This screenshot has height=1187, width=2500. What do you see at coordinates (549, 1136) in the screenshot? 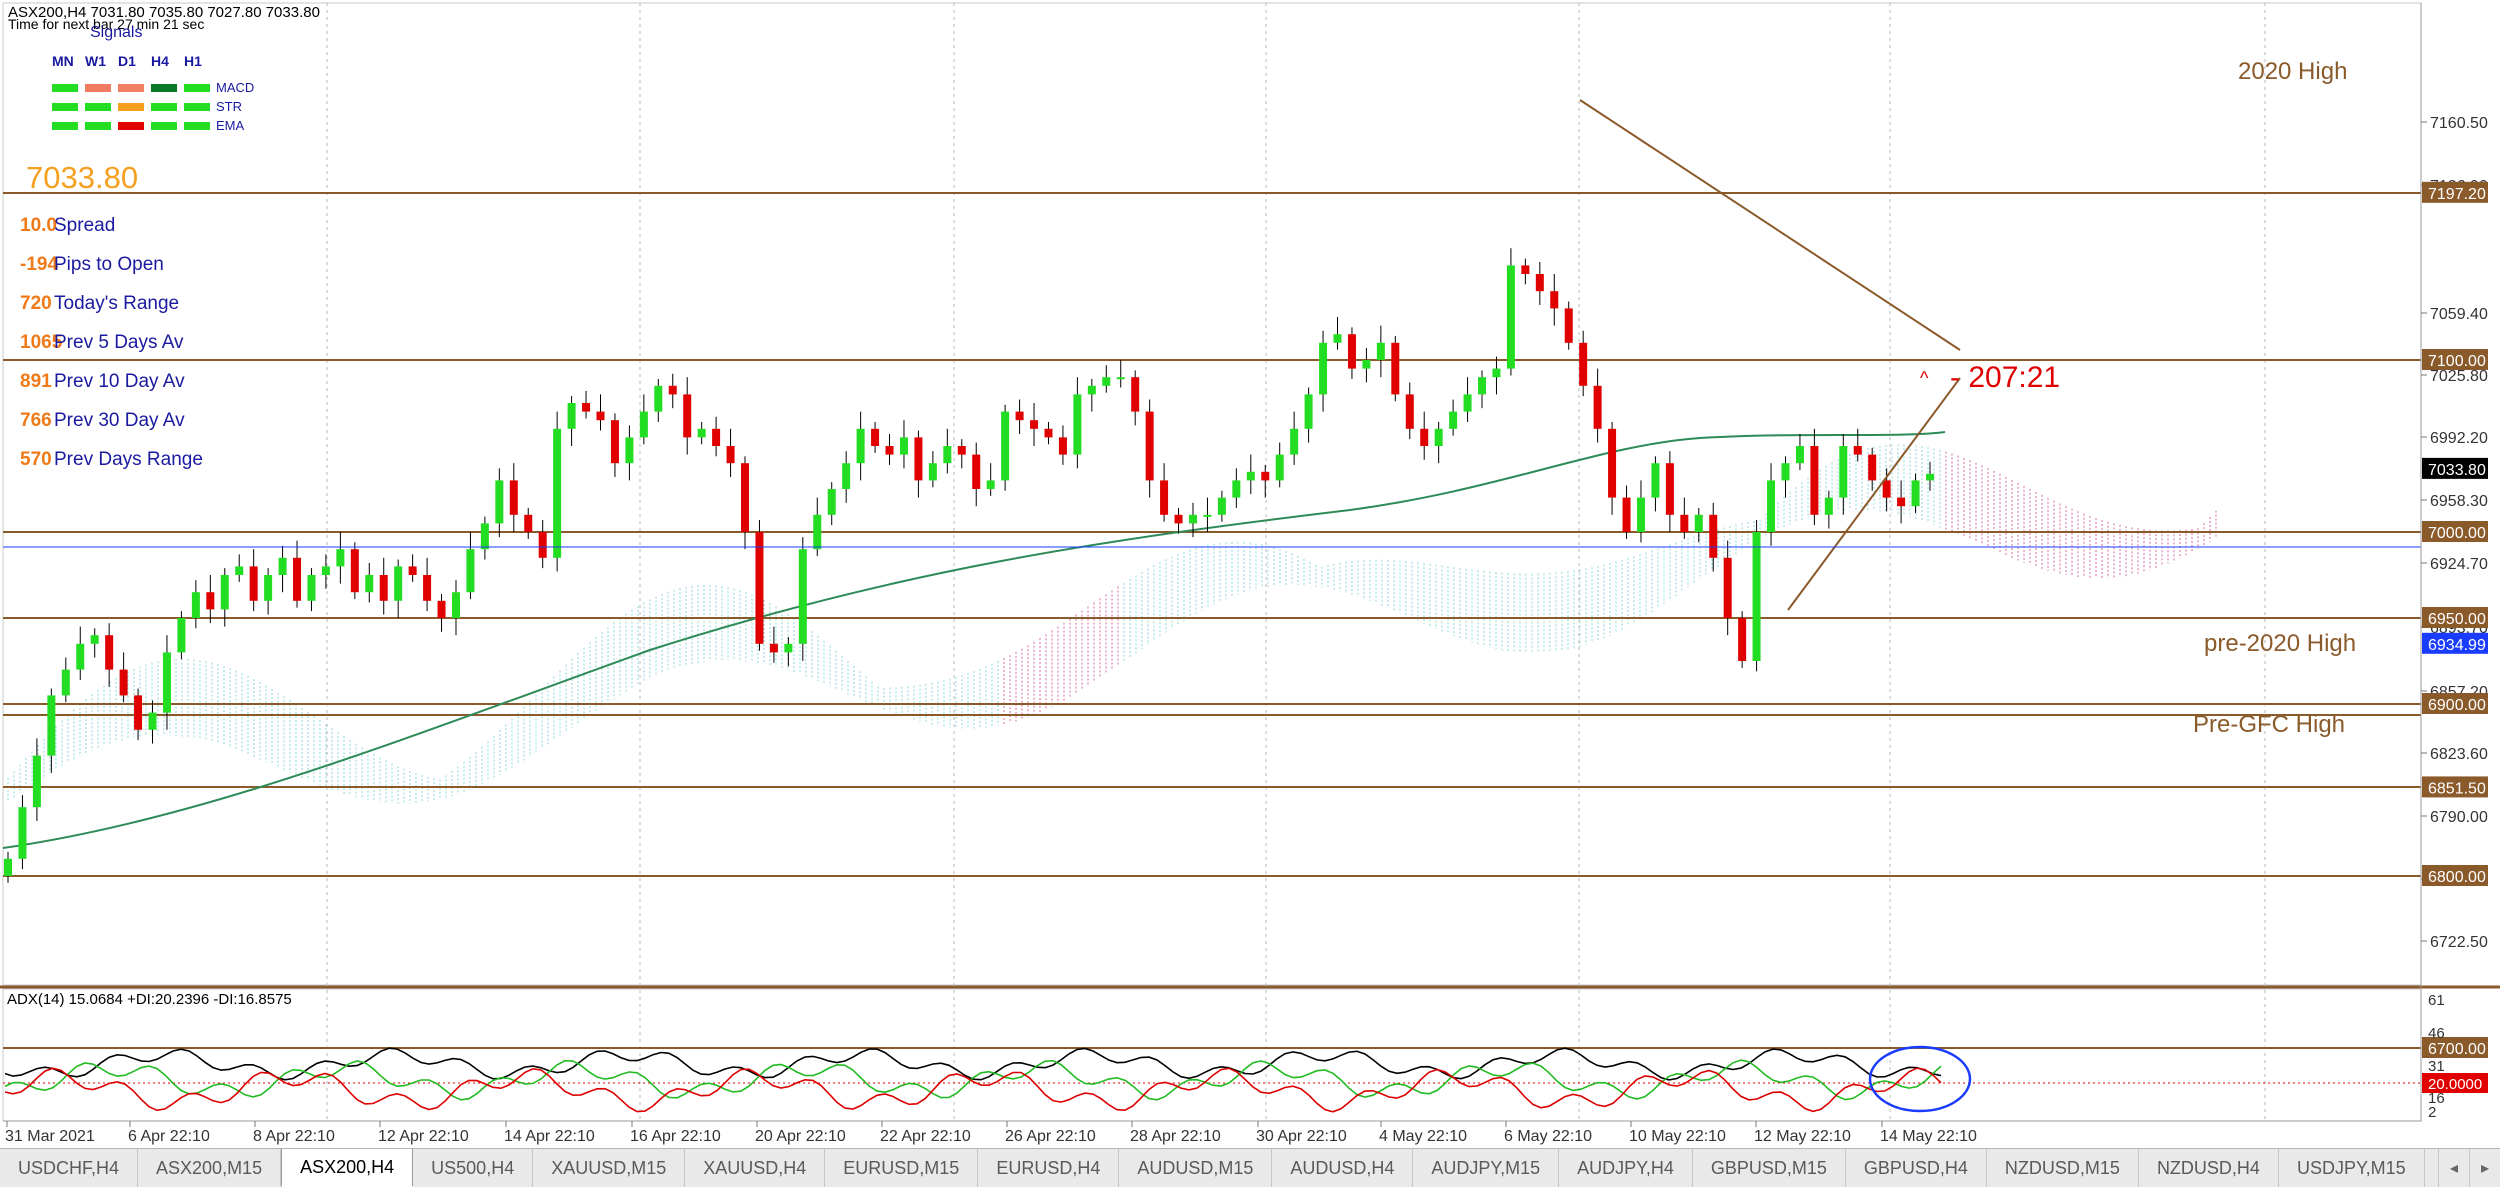
I see `time-tick-label: 14 Apr 22:10` at bounding box center [549, 1136].